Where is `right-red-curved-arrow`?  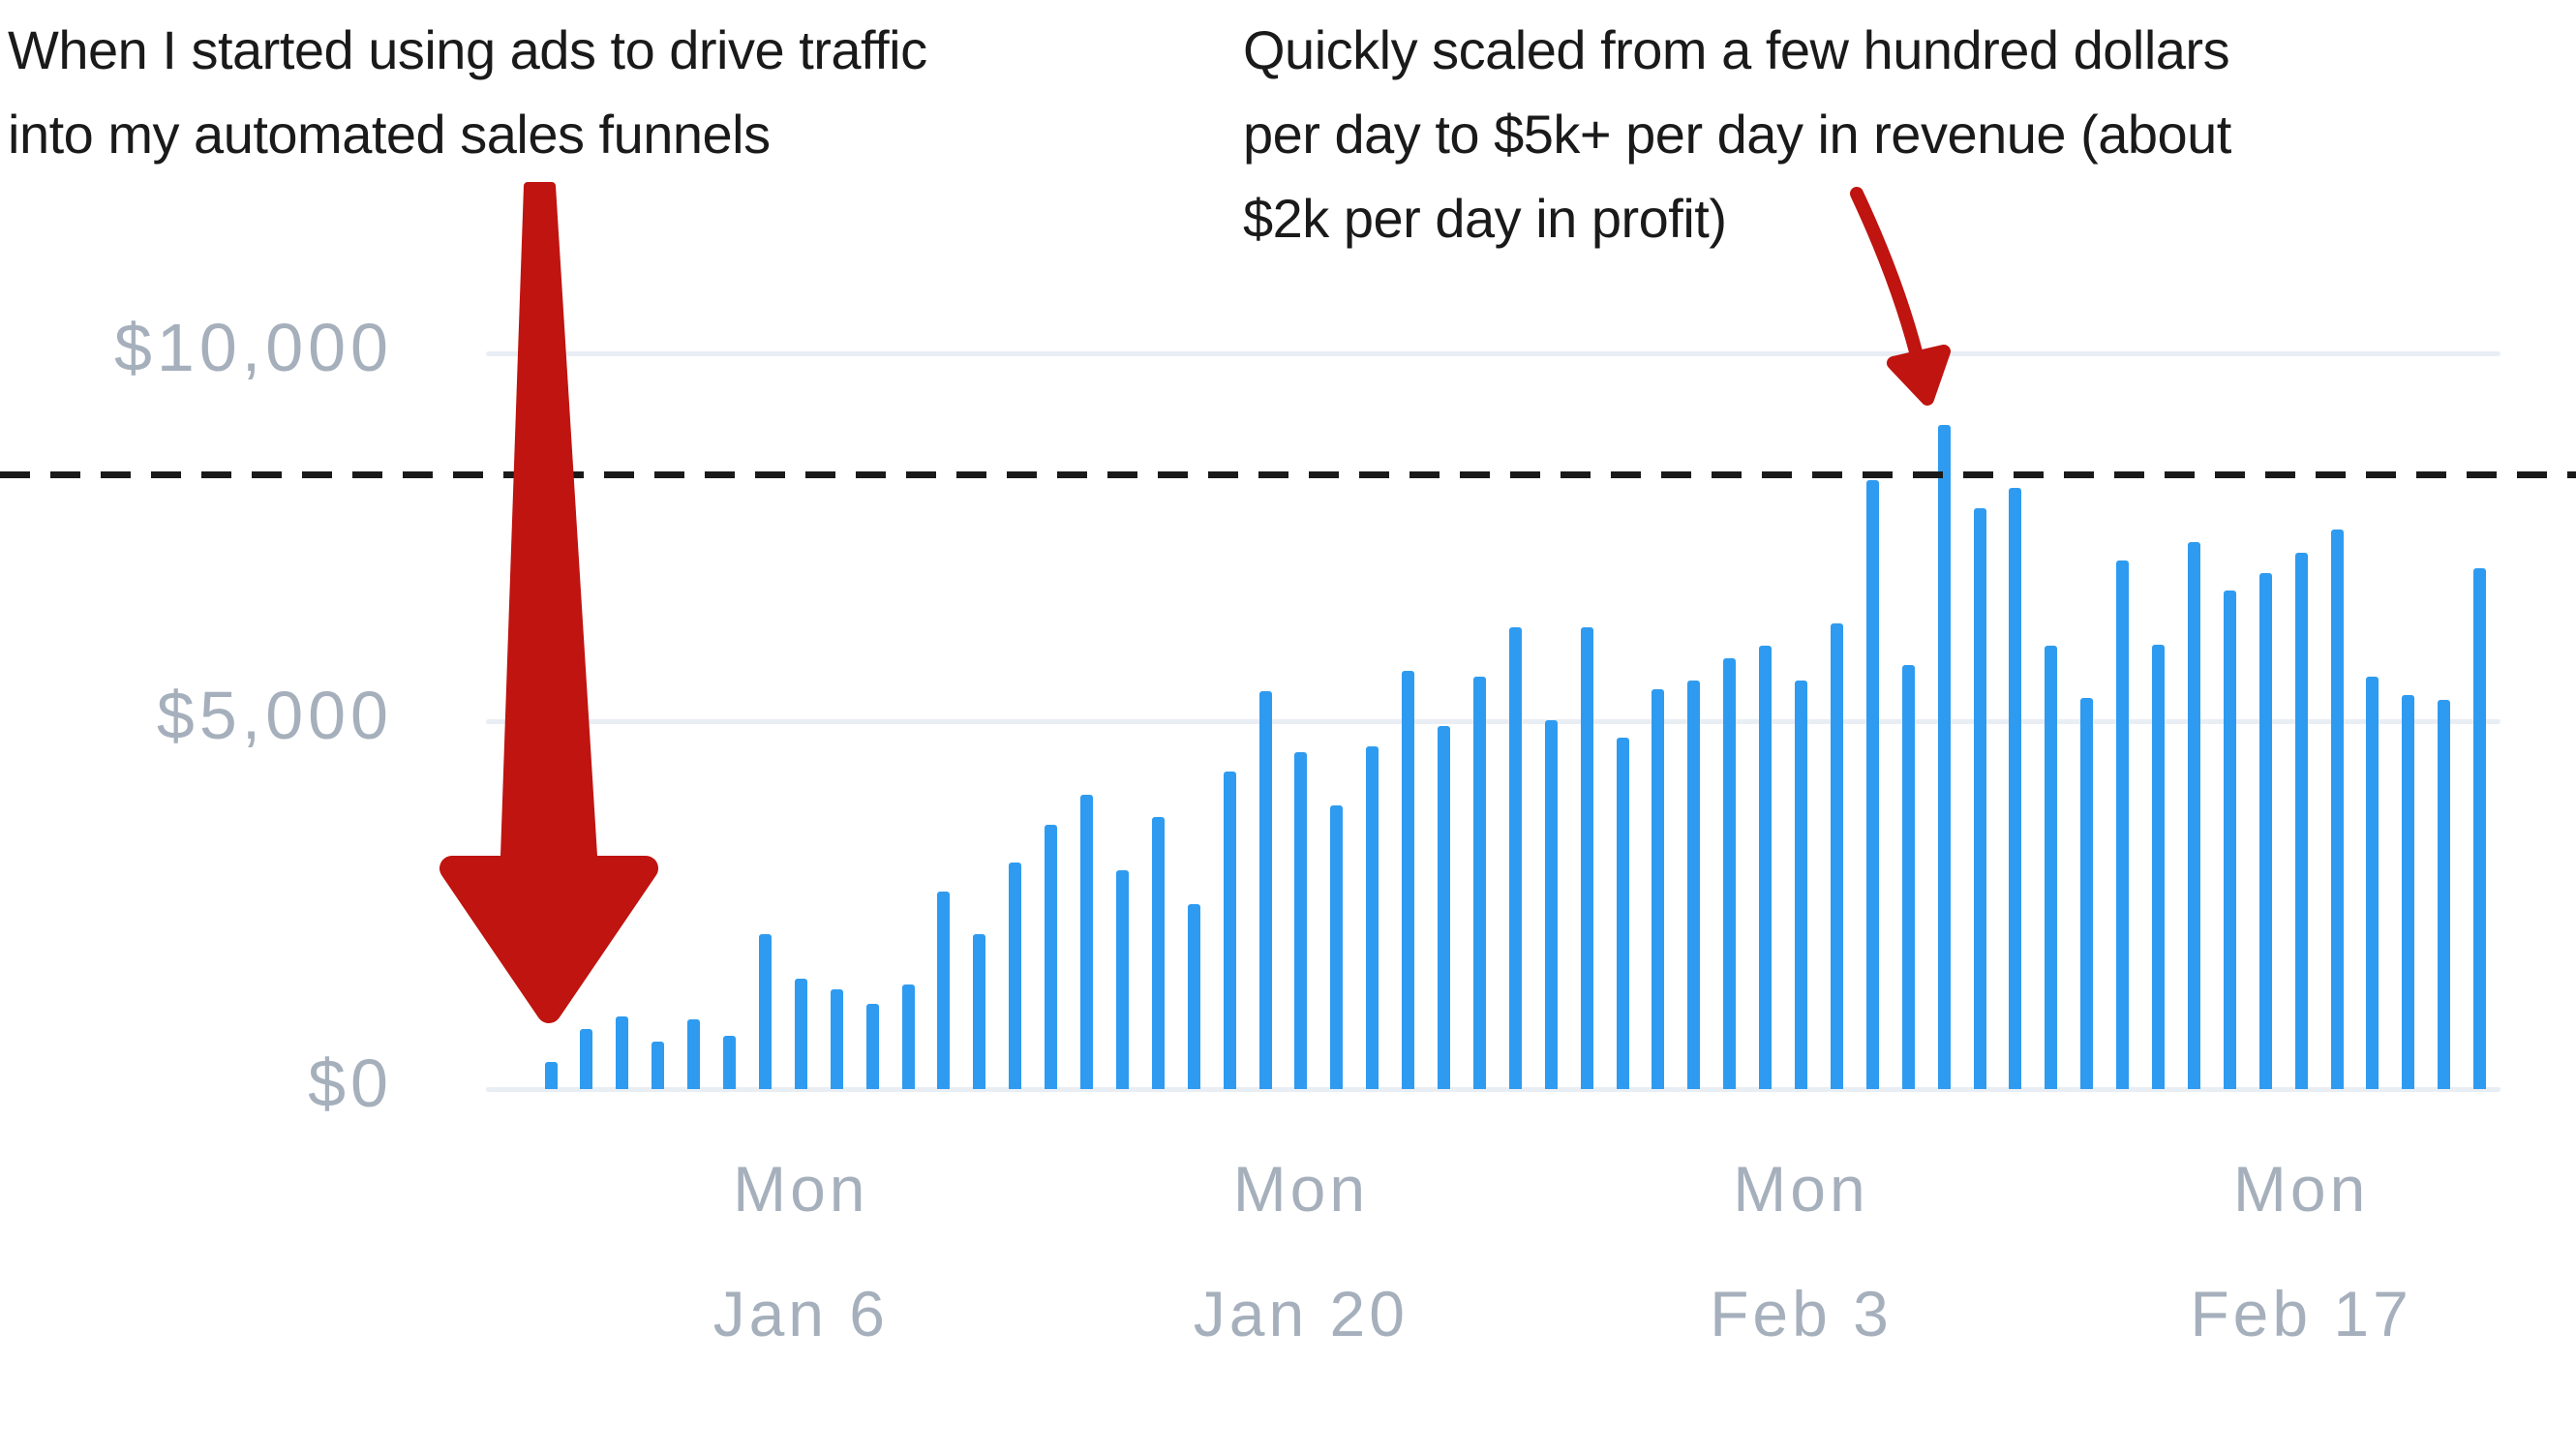
right-red-curved-arrow is located at coordinates (1900, 296).